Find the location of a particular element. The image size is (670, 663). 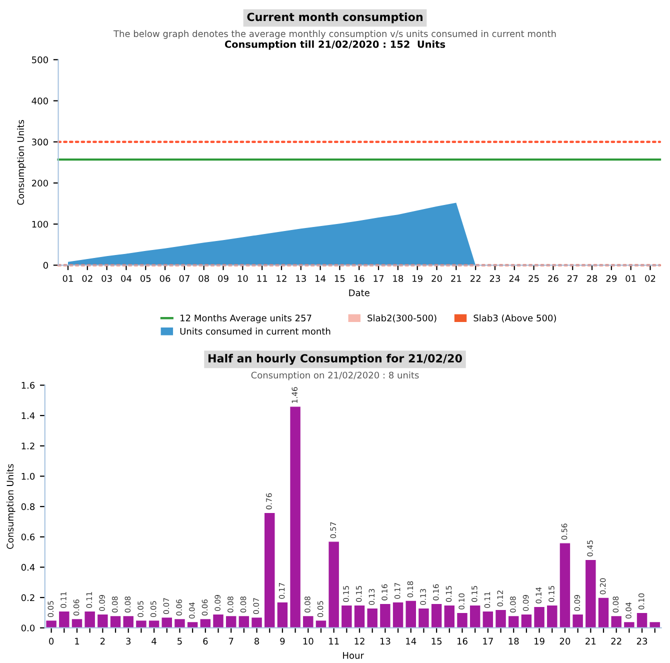

x-tick-label: 07 is located at coordinates (184, 278).